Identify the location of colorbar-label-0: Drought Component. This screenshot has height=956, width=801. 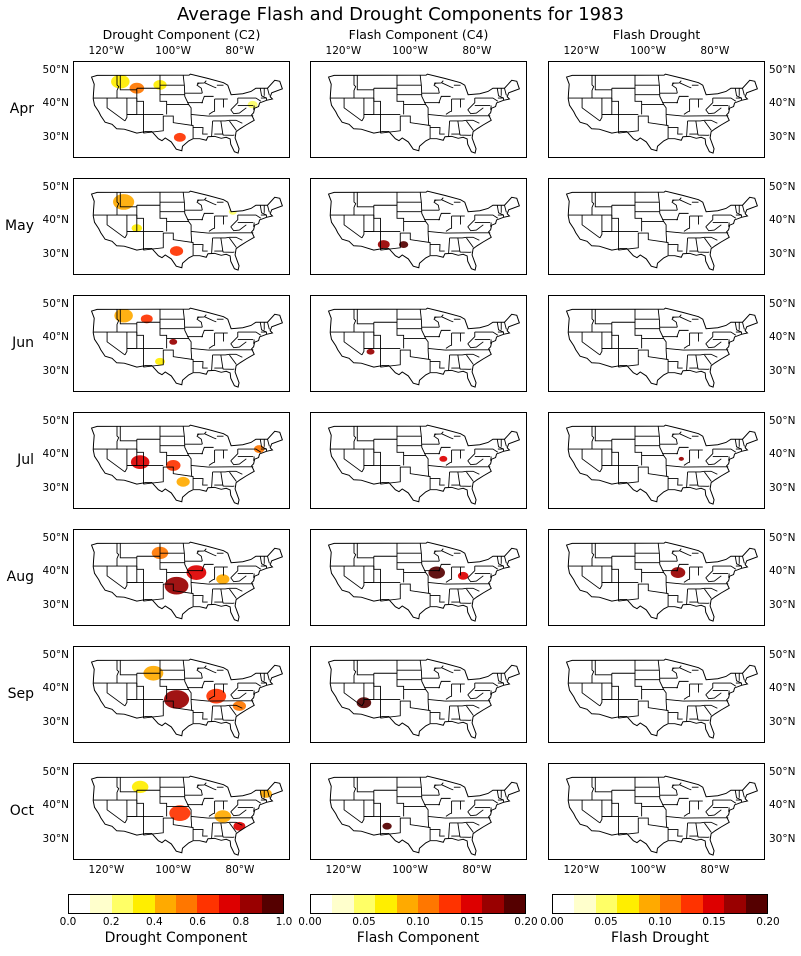
(176, 938).